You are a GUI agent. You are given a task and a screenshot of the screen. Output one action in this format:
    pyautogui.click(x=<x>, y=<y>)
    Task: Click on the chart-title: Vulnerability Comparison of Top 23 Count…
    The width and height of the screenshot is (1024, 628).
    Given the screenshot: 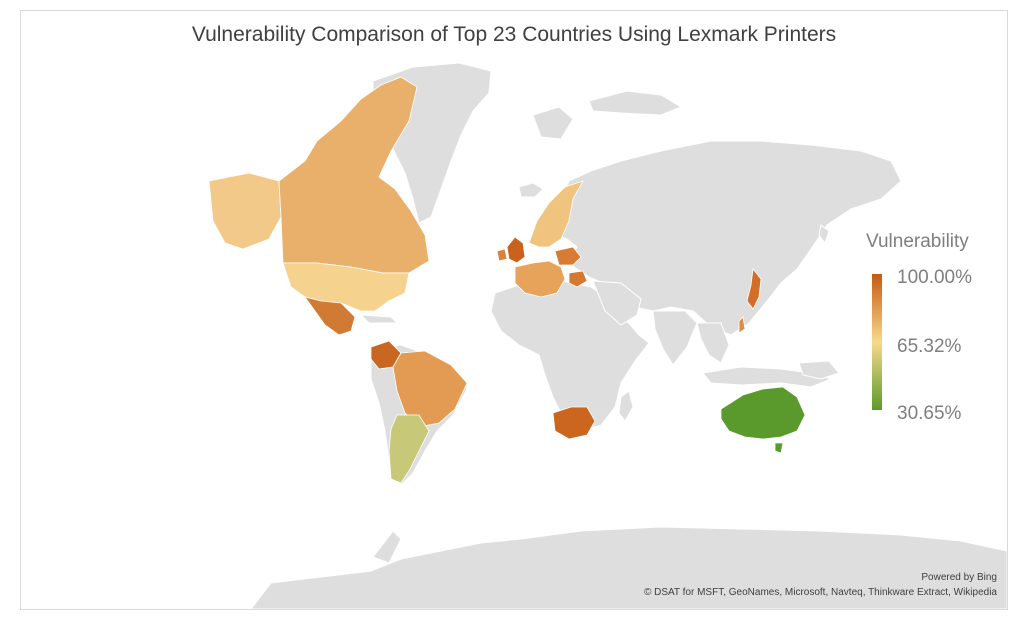 What is the action you would take?
    pyautogui.click(x=514, y=34)
    